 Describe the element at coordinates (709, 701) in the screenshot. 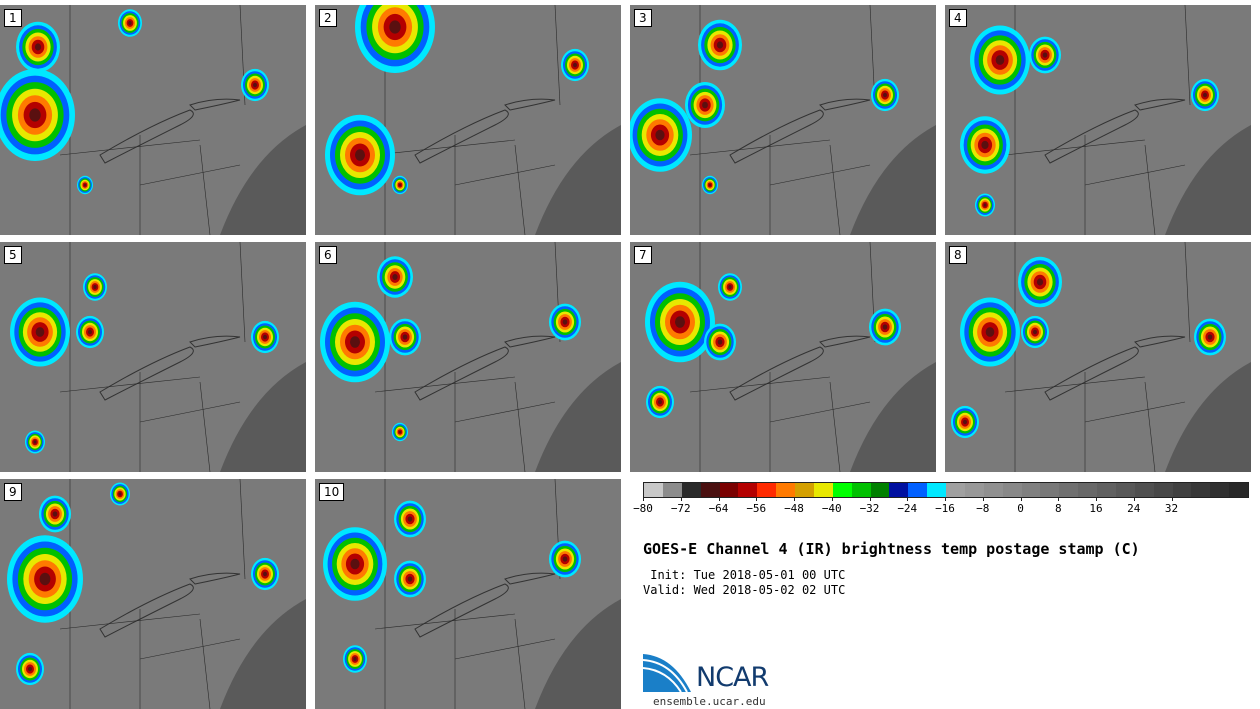

I see `site-url: ensemble.ucar.edu` at that location.